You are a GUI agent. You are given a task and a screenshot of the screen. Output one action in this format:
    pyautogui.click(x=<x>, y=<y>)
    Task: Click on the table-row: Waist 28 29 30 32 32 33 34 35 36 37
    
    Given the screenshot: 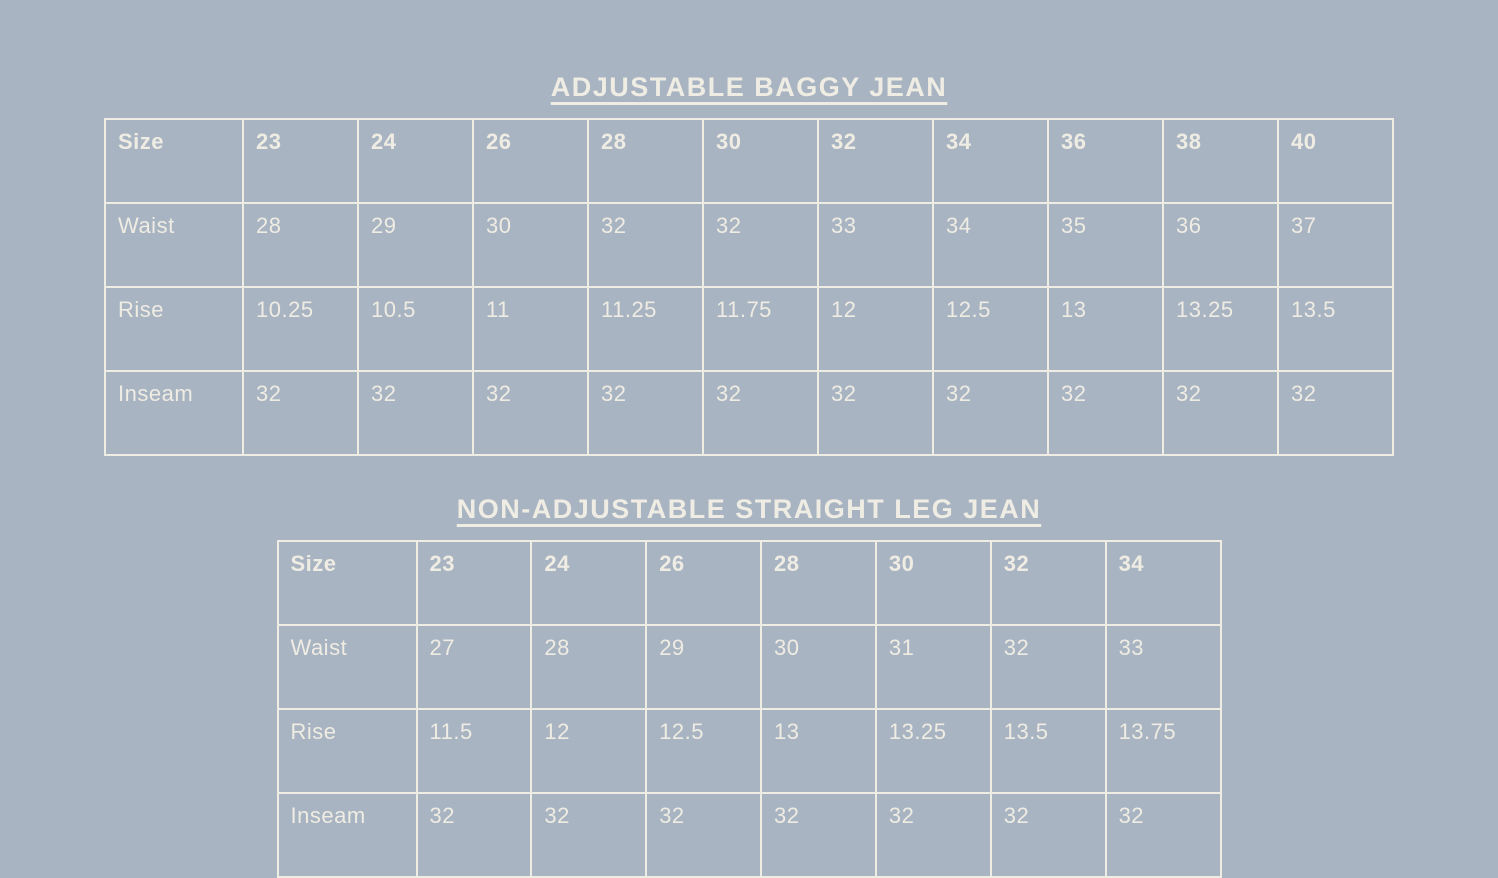 What is the action you would take?
    pyautogui.click(x=749, y=245)
    